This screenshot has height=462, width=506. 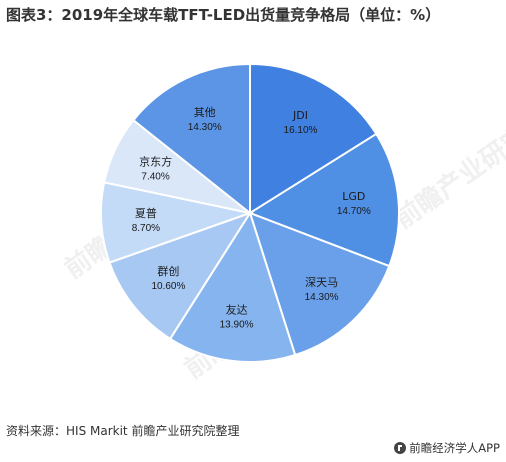 What do you see at coordinates (123, 431) in the screenshot?
I see `source-note: 资料来源：HIS Markit 前瞻产业研究院整理` at bounding box center [123, 431].